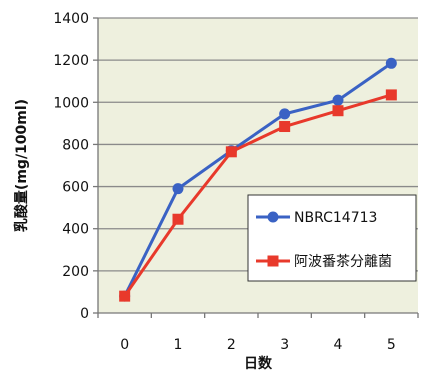 The height and width of the screenshot is (376, 430). What do you see at coordinates (71, 19) in the screenshot?
I see `y-tick-label: 1400` at bounding box center [71, 19].